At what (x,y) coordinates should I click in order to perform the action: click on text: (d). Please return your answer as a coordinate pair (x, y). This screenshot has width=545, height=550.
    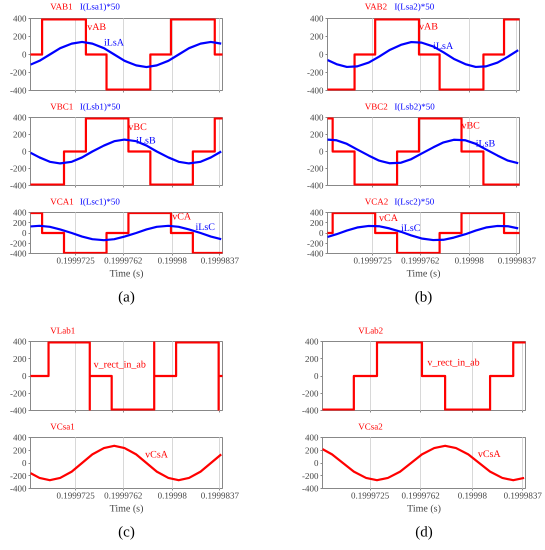
    Looking at the image, I should click on (424, 532).